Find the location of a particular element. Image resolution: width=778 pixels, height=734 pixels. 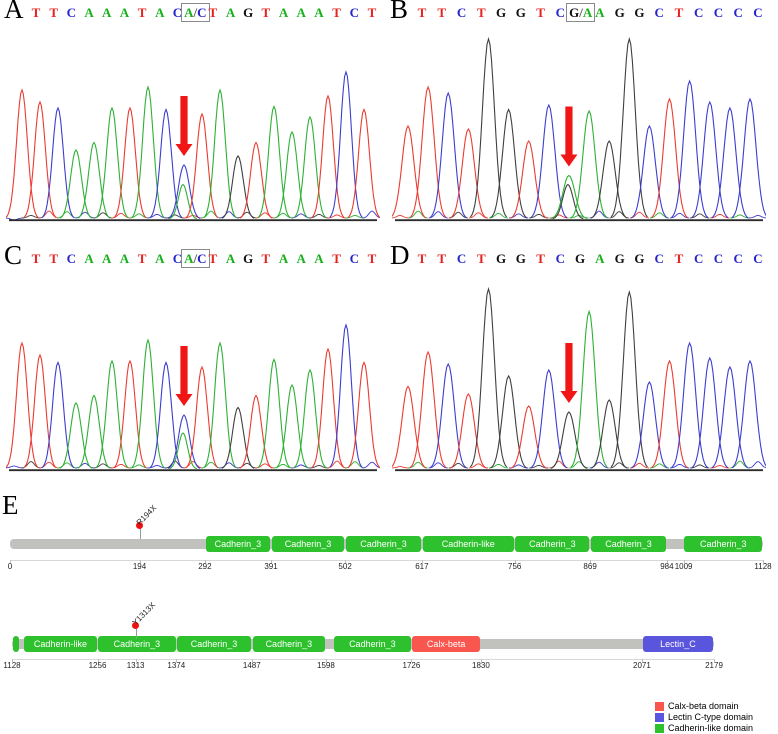

axis-tick-label: 502 is located at coordinates (345, 566).